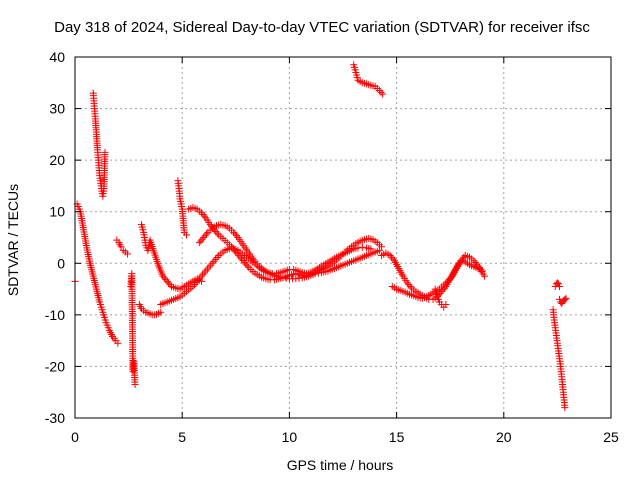 The width and height of the screenshot is (640, 480). Describe the element at coordinates (611, 437) in the screenshot. I see `x-tick-label: 25` at that location.